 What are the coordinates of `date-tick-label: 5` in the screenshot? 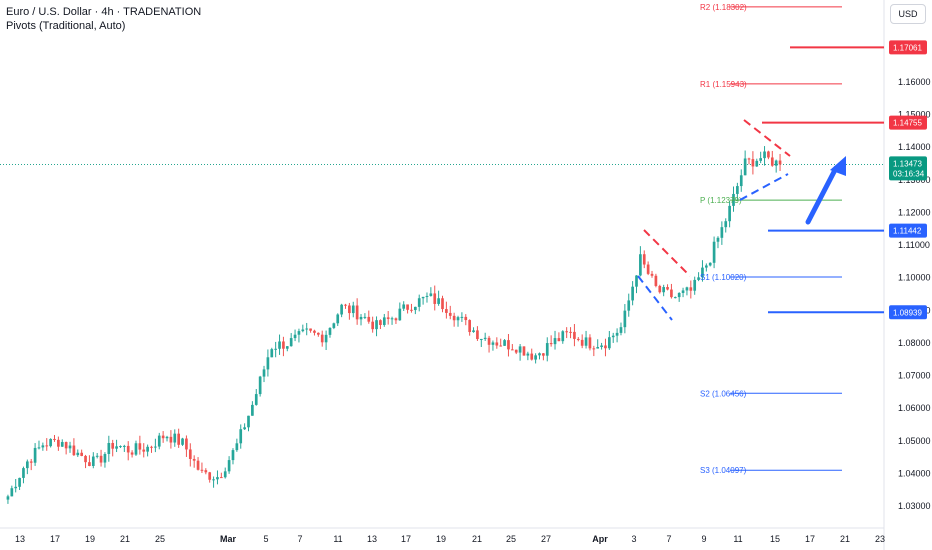 It's located at (265, 539).